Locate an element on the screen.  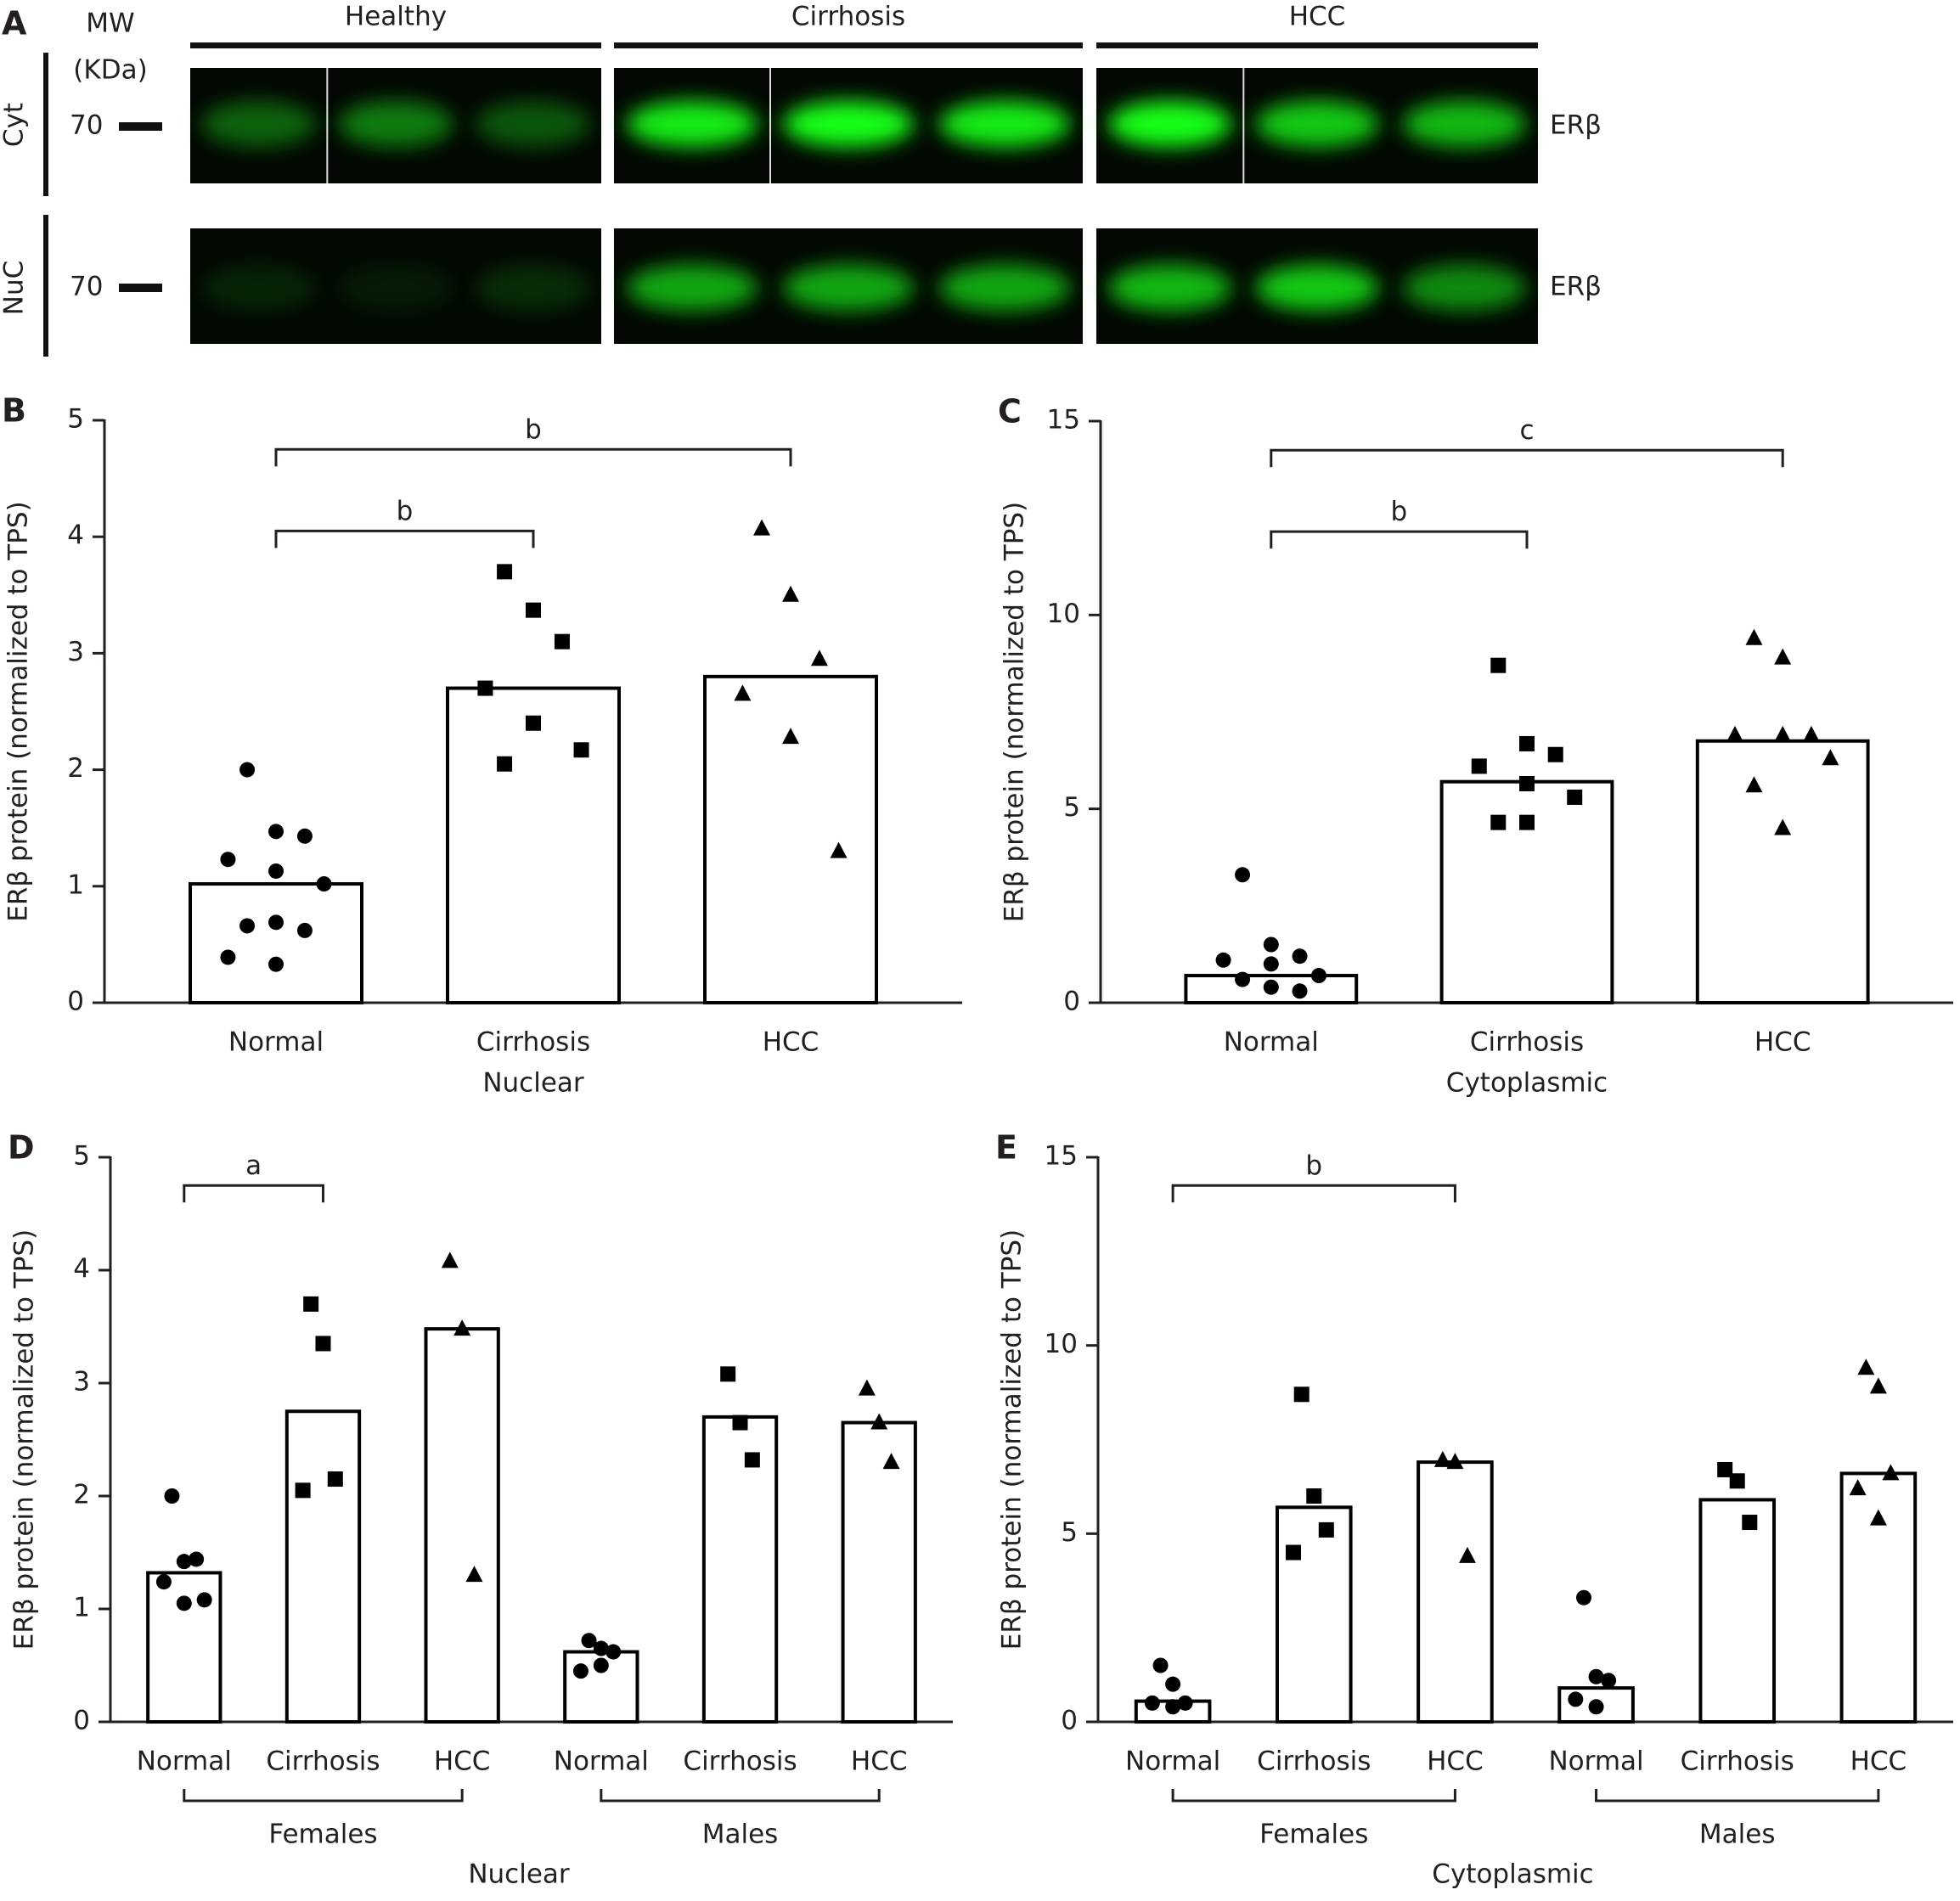
group-label: HCC is located at coordinates (1317, 17).